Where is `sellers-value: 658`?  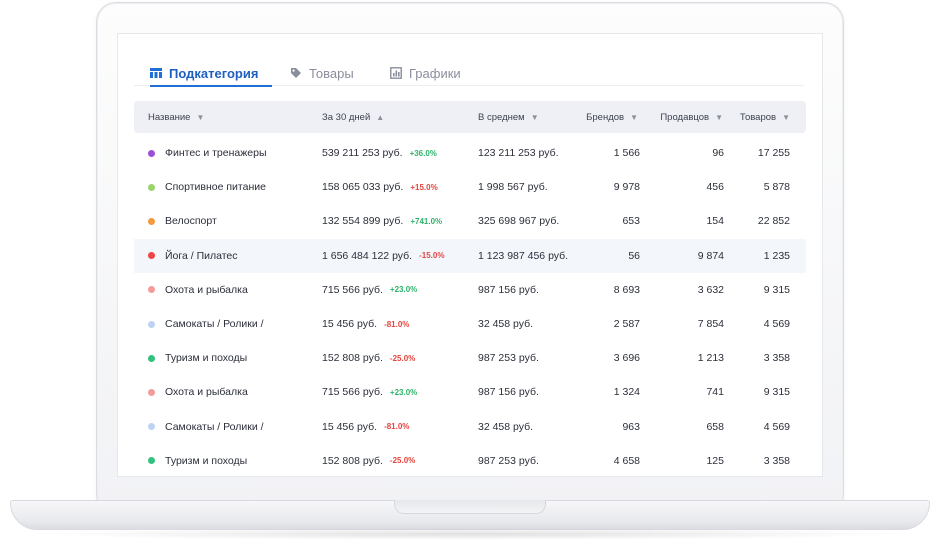
sellers-value: 658 is located at coordinates (715, 426).